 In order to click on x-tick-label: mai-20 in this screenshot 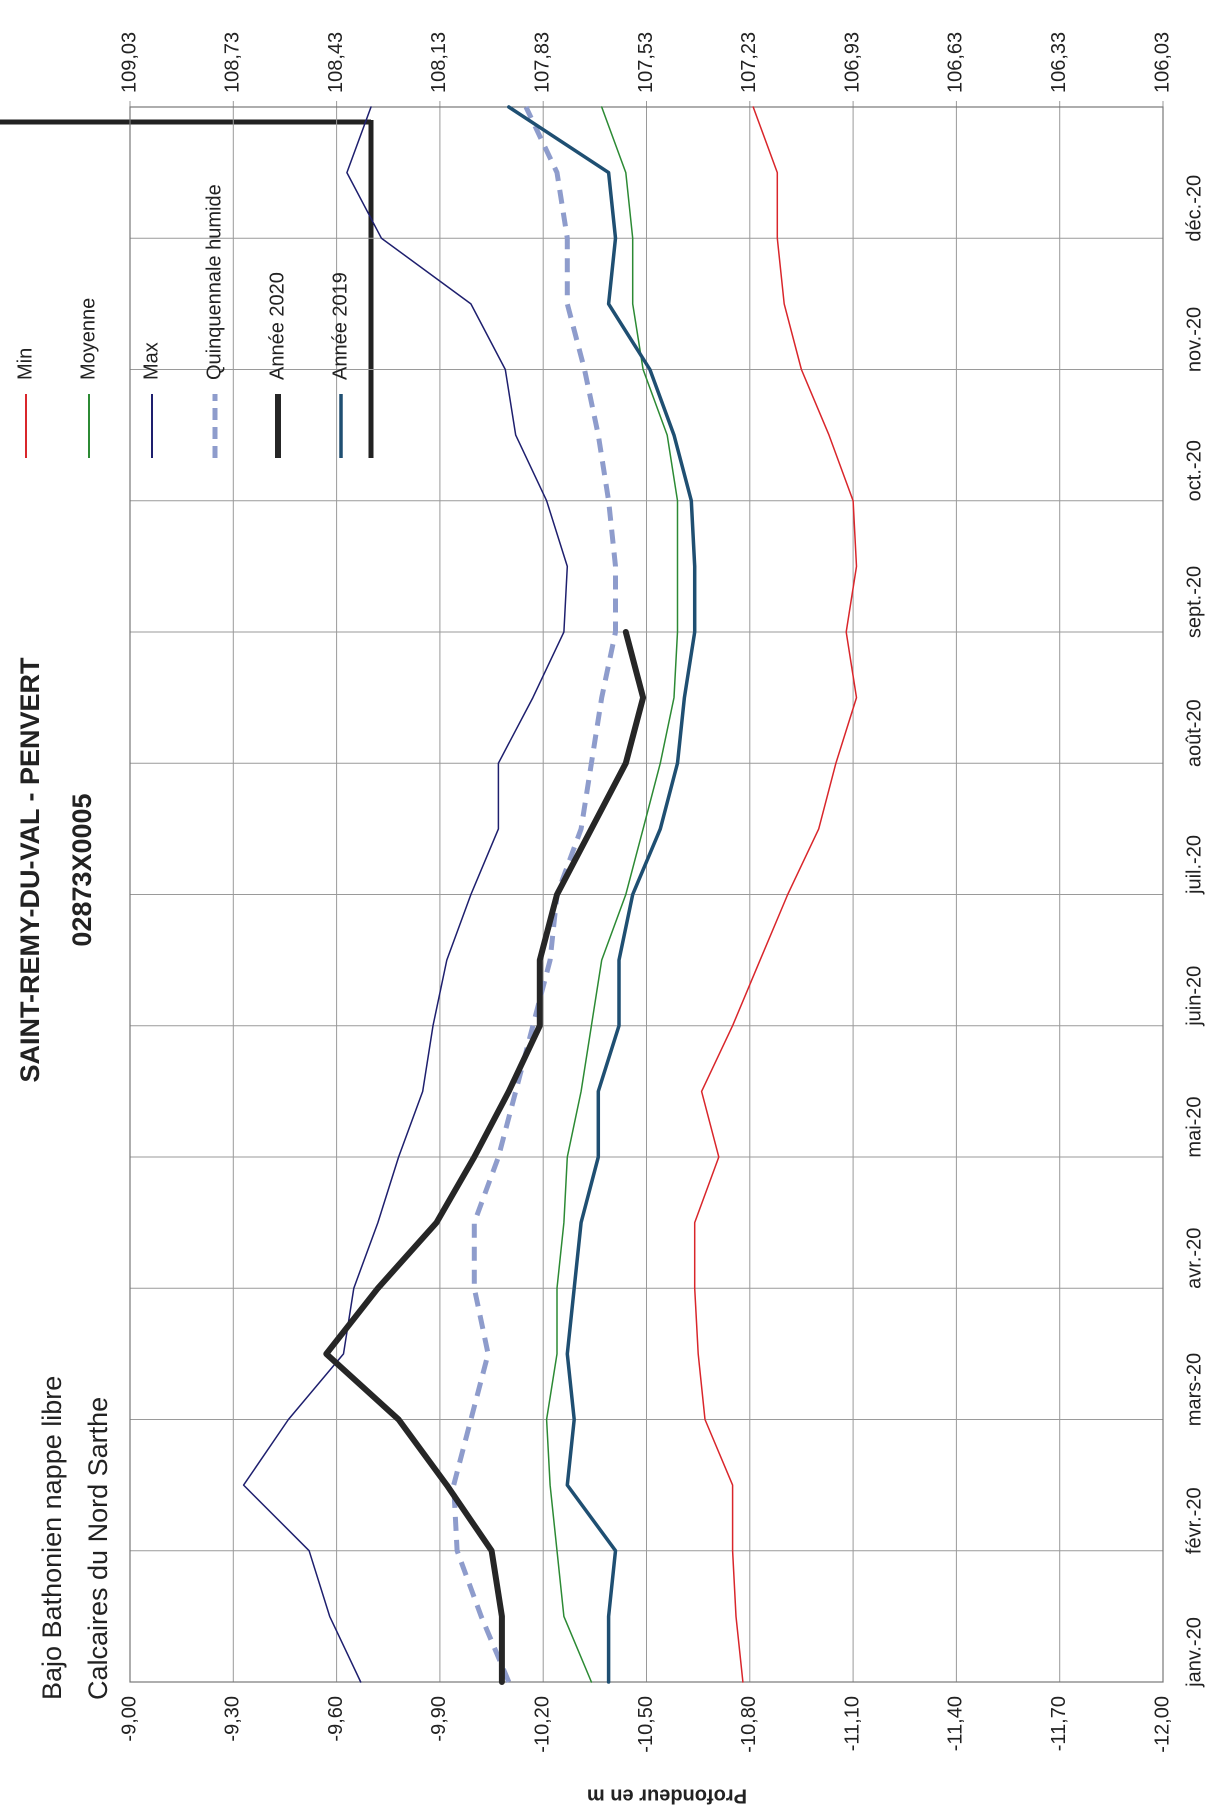, I will do `click(1194, 1126)`.